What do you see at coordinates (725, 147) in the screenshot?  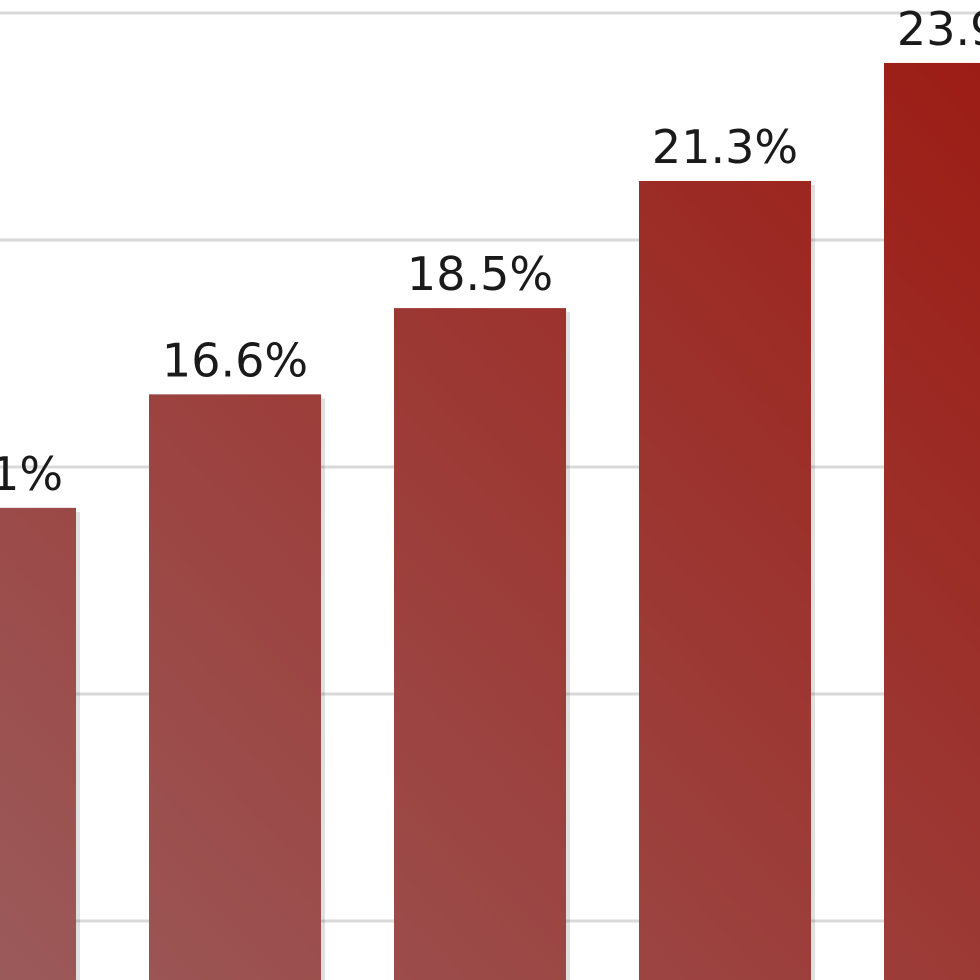 I see `data-label-4: 21.3%` at bounding box center [725, 147].